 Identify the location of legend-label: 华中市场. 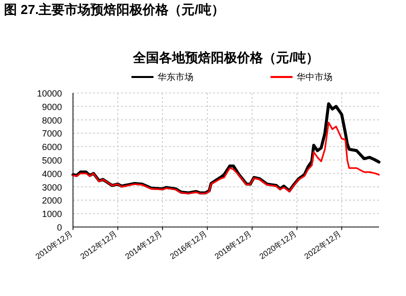
(314, 77).